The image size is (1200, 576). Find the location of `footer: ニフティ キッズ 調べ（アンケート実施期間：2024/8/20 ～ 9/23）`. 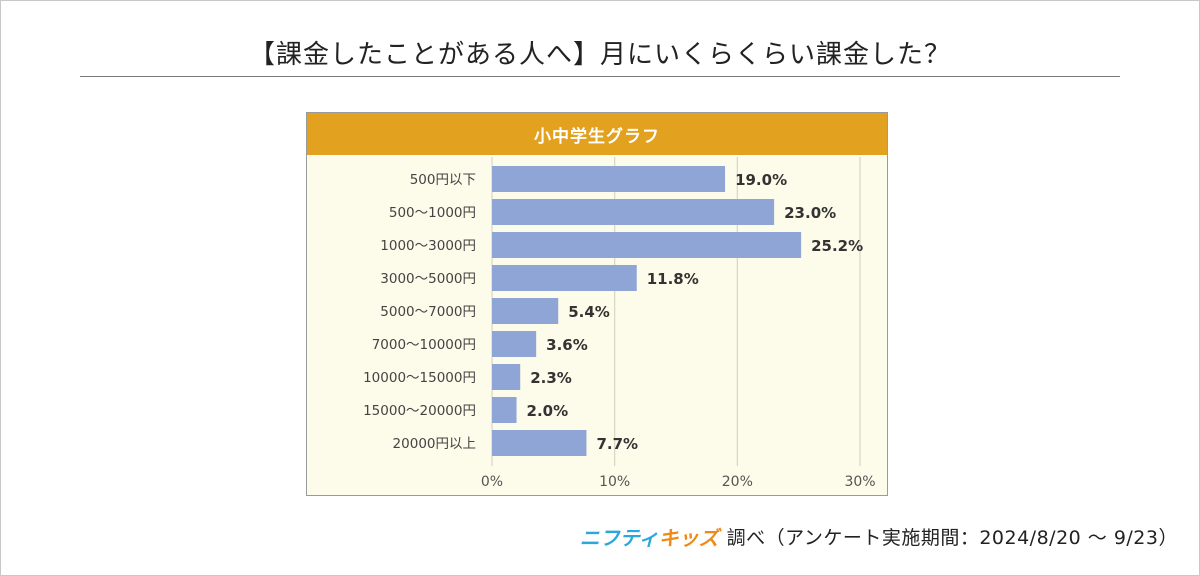

footer: ニフティ キッズ 調べ（アンケート実施期間：2024/8/20 ～ 9/23） is located at coordinates (879, 536).